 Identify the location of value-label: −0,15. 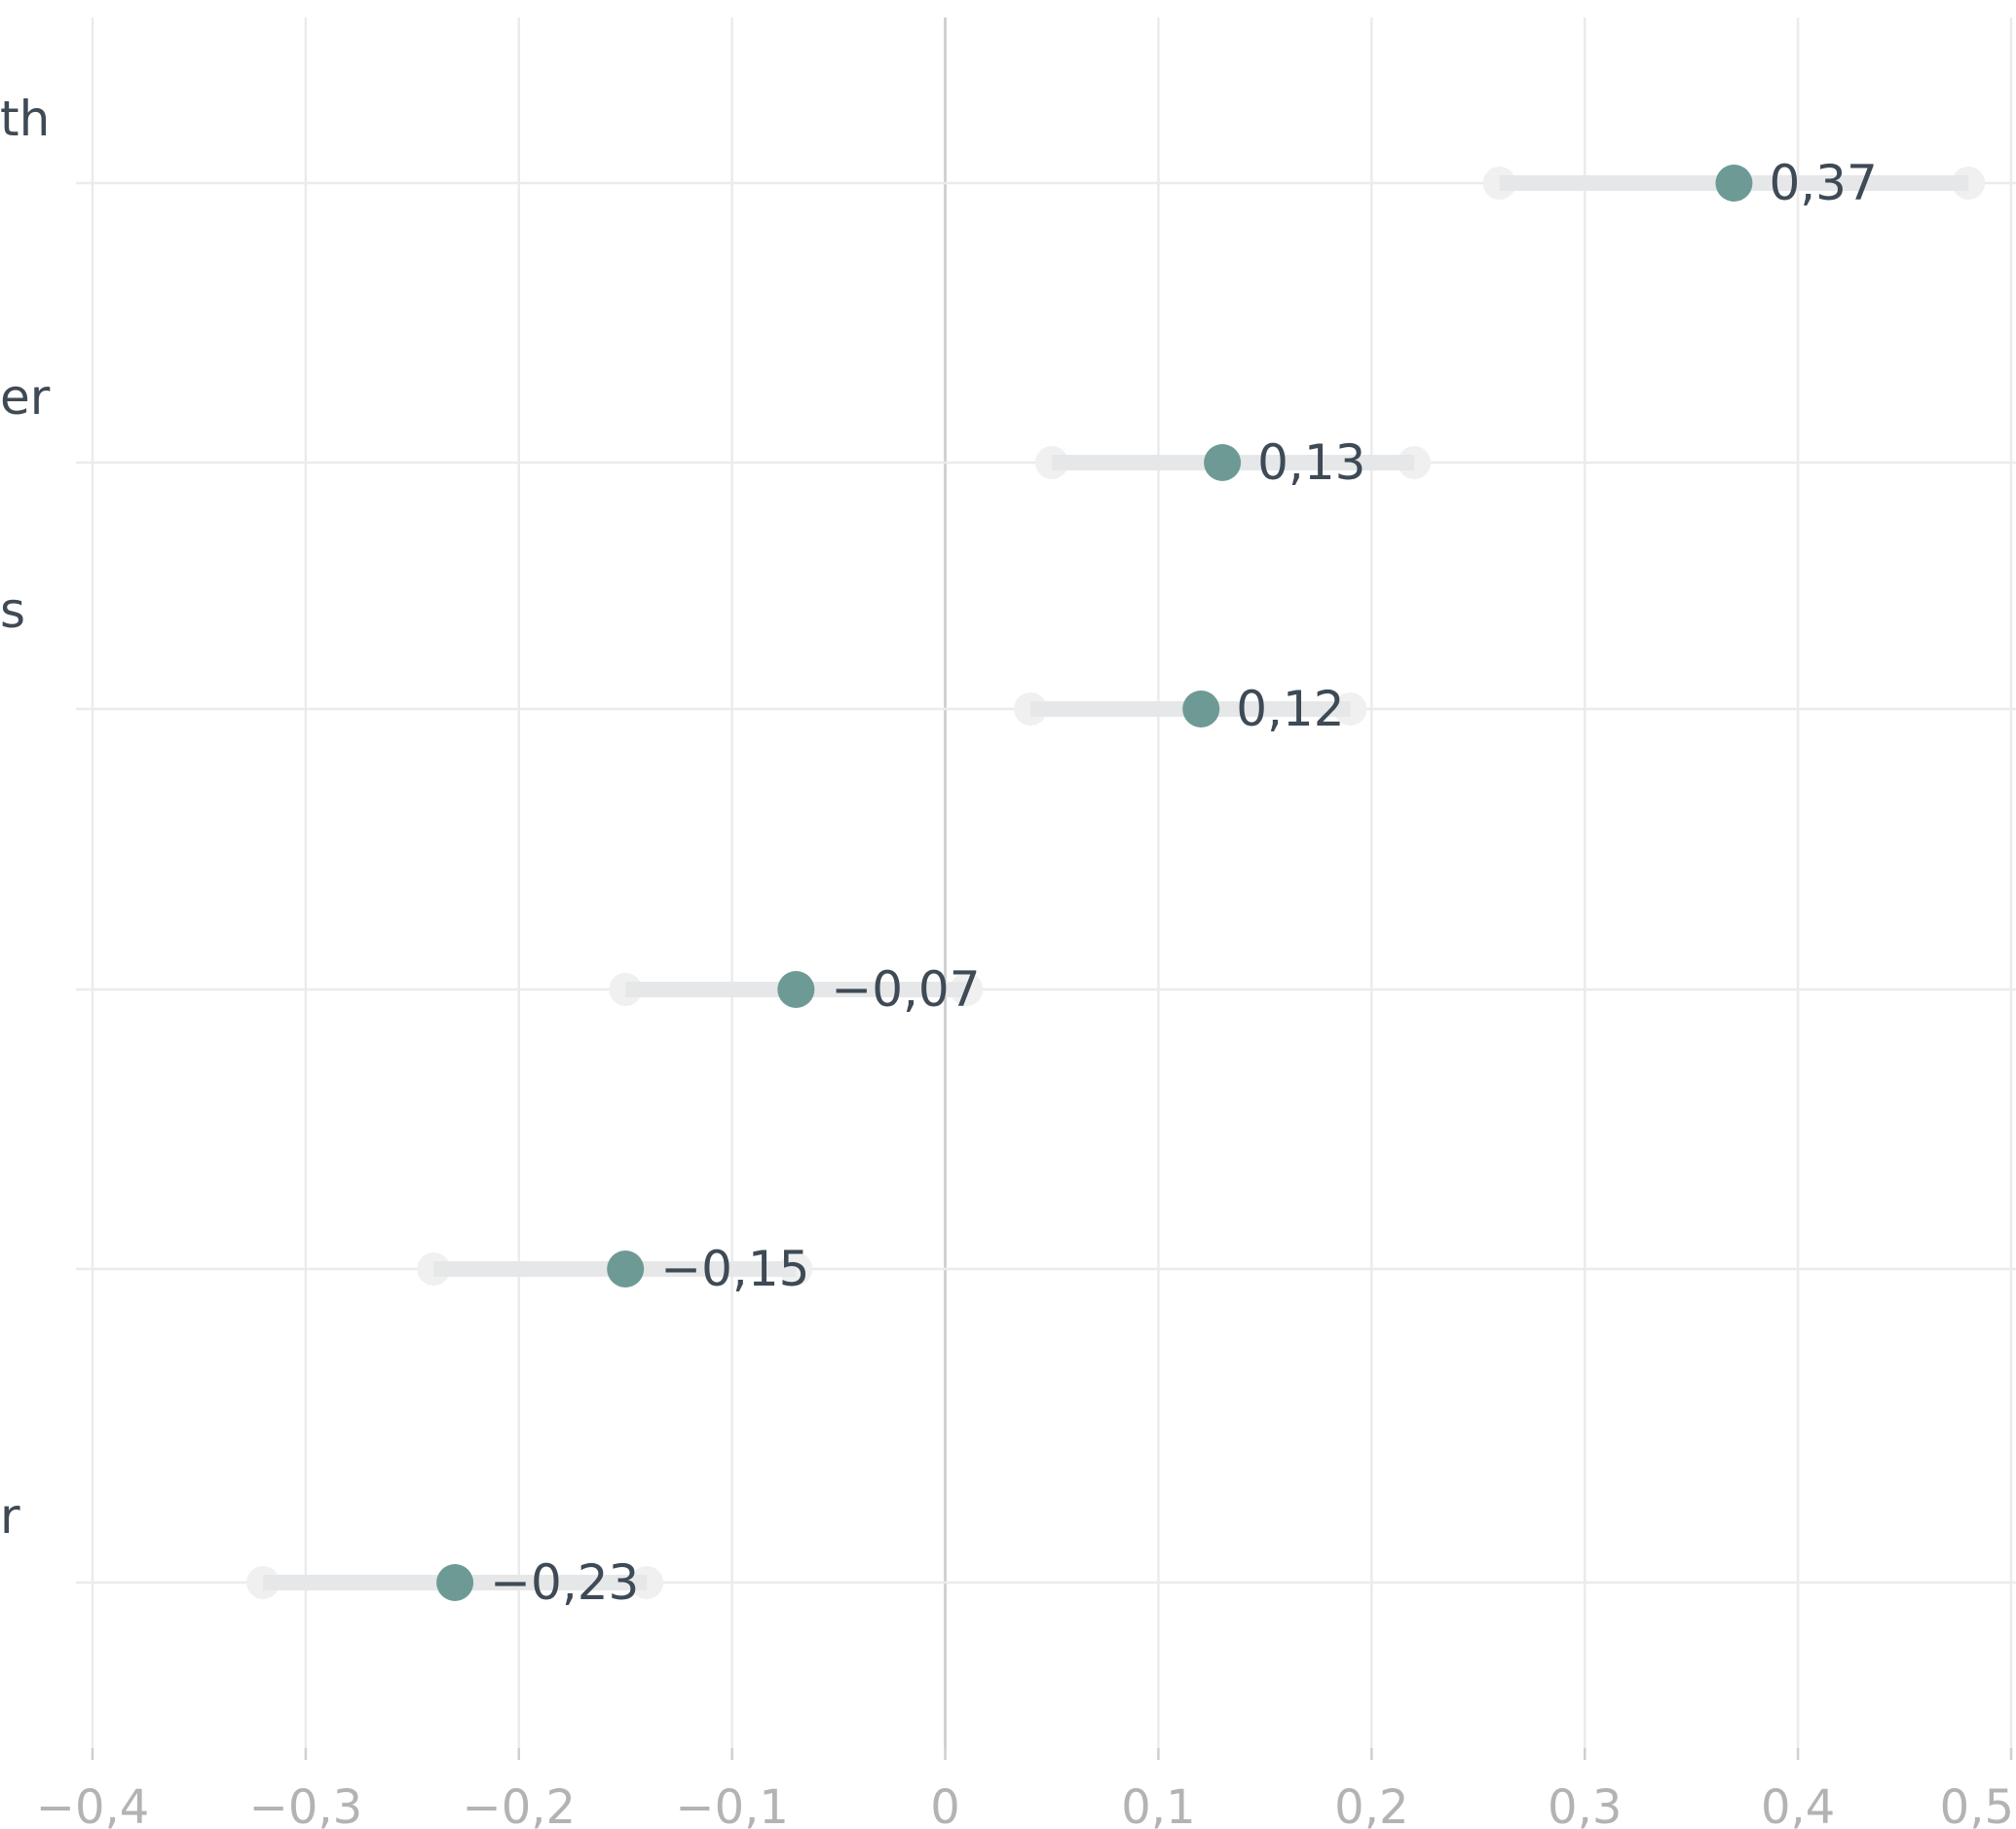
(734, 1269).